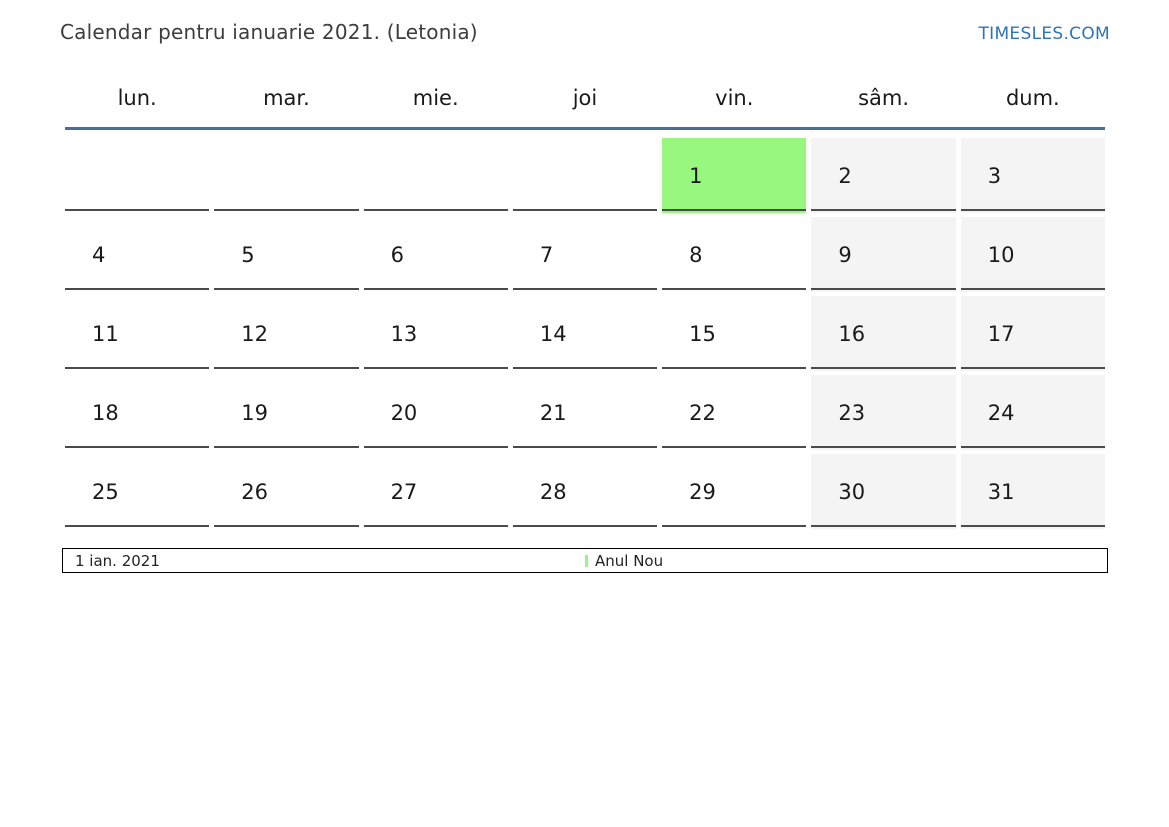  Describe the element at coordinates (436, 491) in the screenshot. I see `day-cell-27: 27` at that location.